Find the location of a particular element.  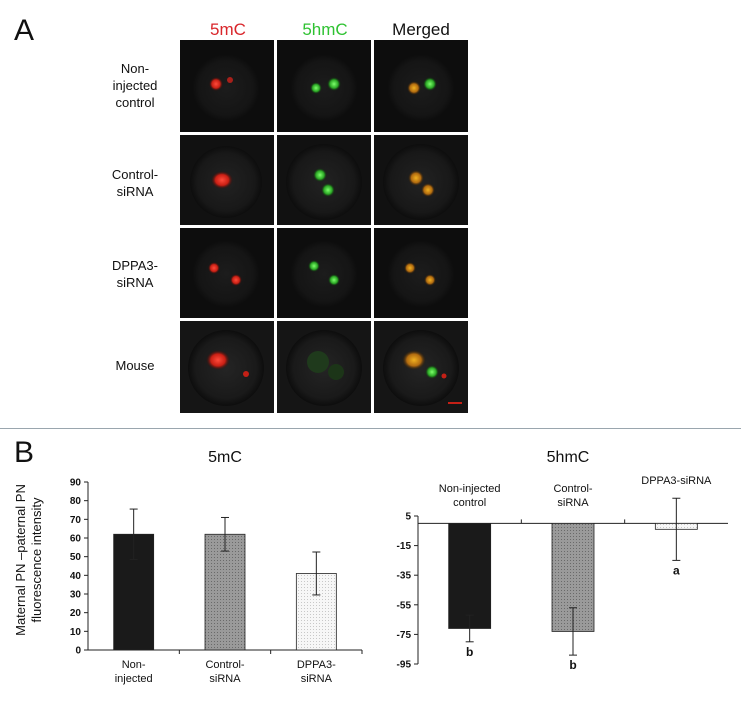

row-label-line: injected is located at coordinates (135, 85).